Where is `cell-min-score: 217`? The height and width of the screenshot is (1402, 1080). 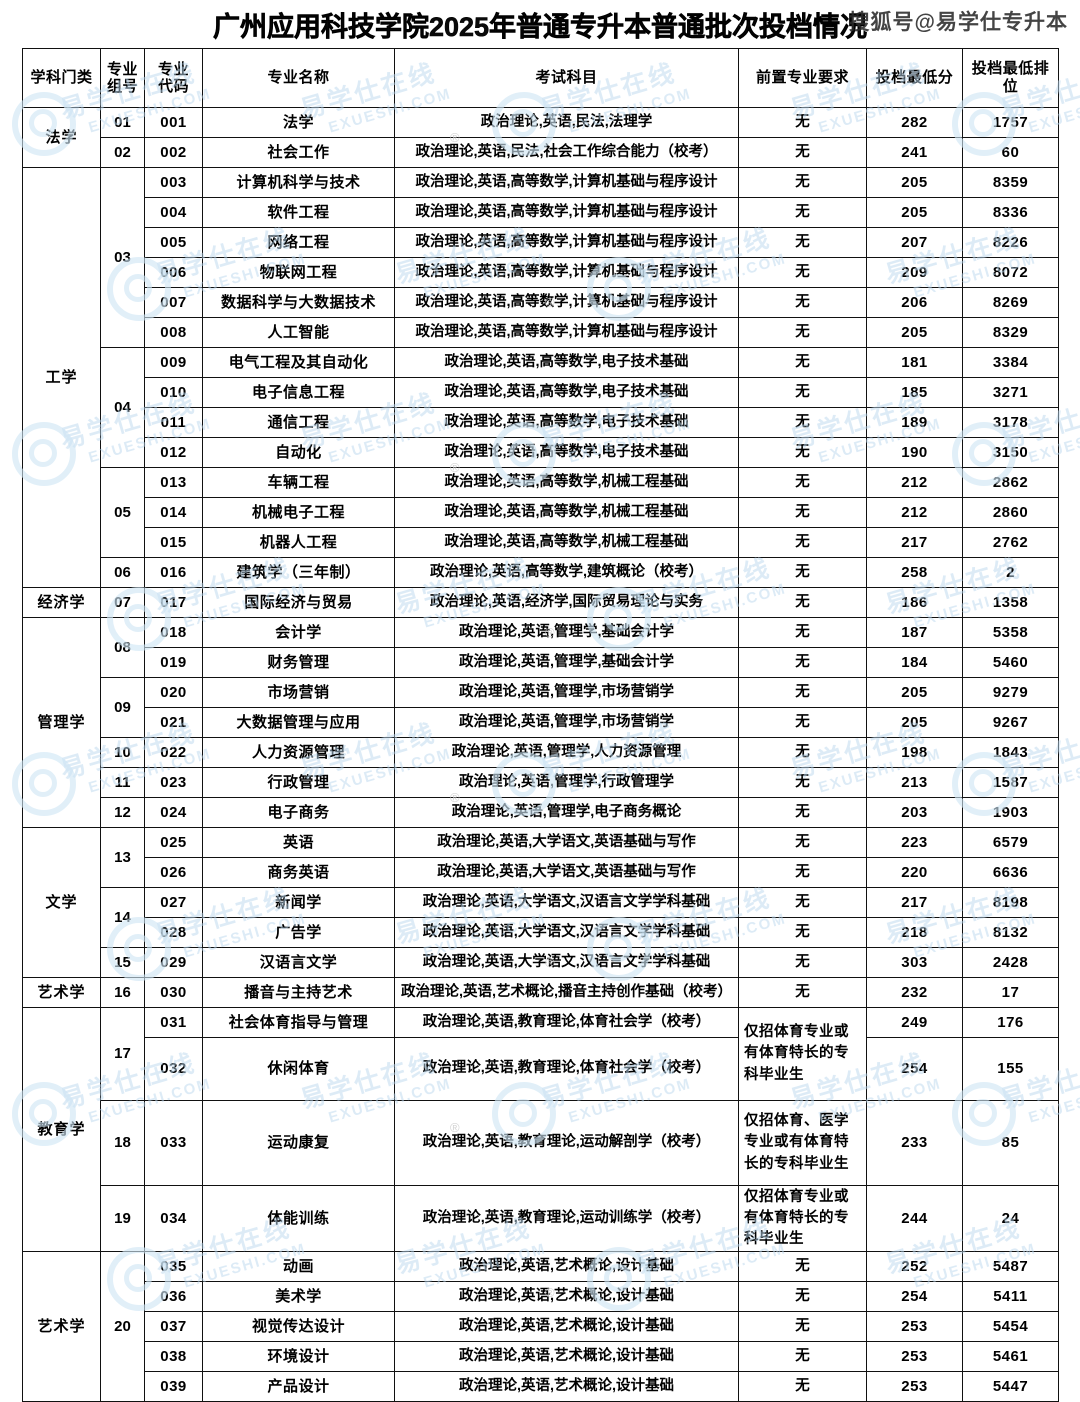 cell-min-score: 217 is located at coordinates (914, 542).